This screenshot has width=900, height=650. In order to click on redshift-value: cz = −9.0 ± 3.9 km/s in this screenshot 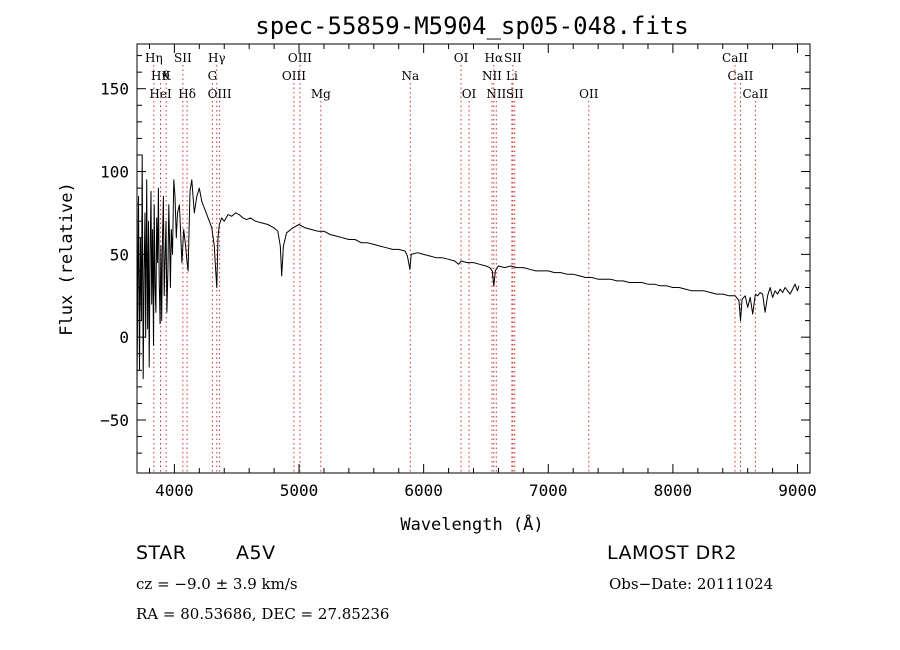, I will do `click(217, 584)`.